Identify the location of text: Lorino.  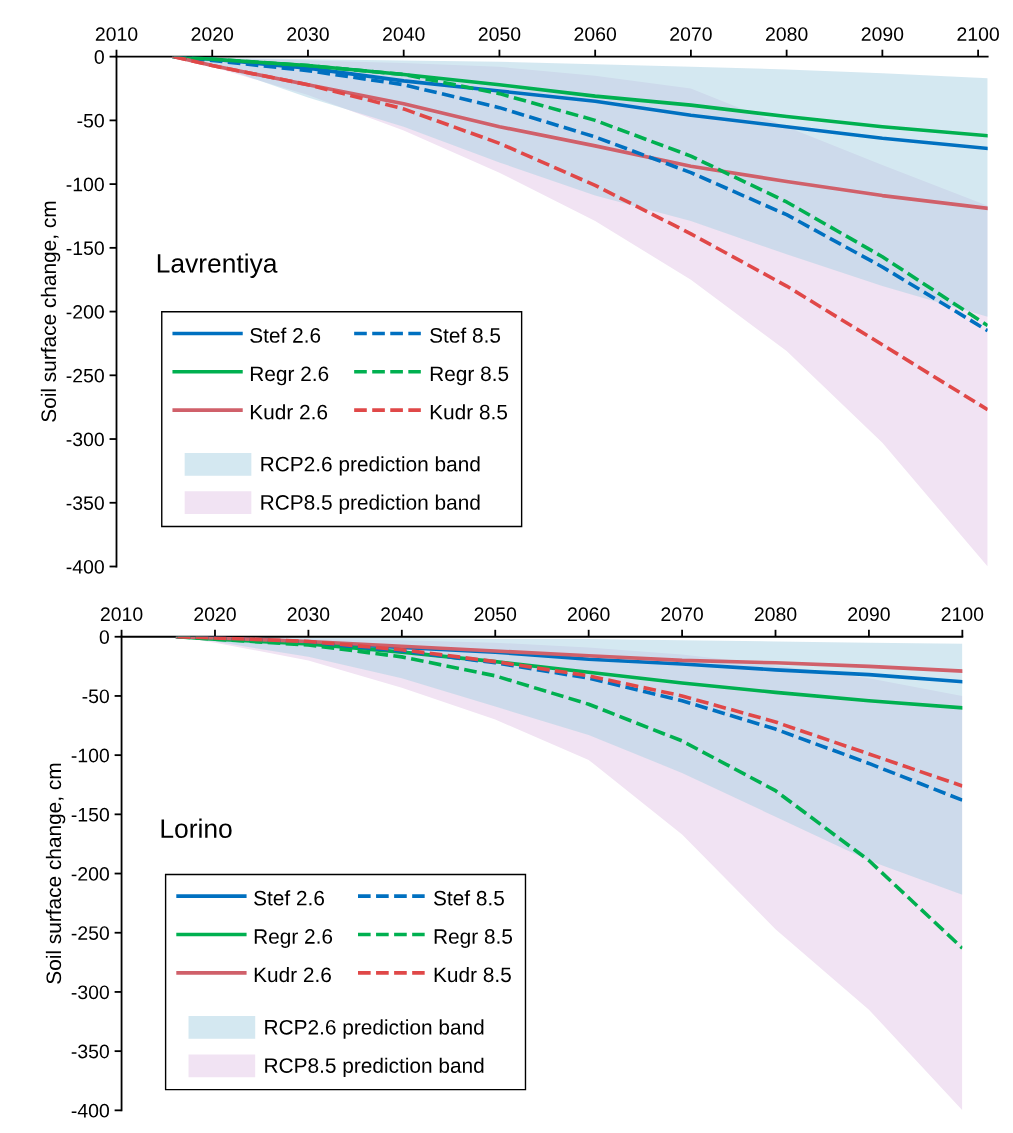
(196, 828).